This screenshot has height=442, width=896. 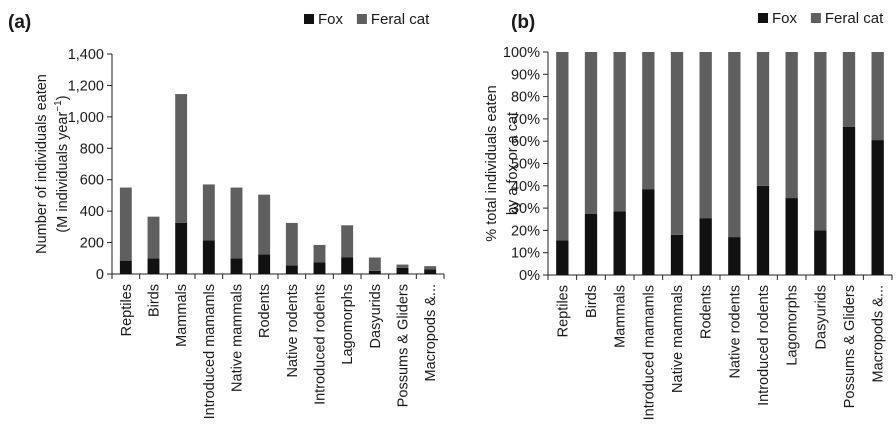 What do you see at coordinates (100, 275) in the screenshot?
I see `y-tick-label: 0` at bounding box center [100, 275].